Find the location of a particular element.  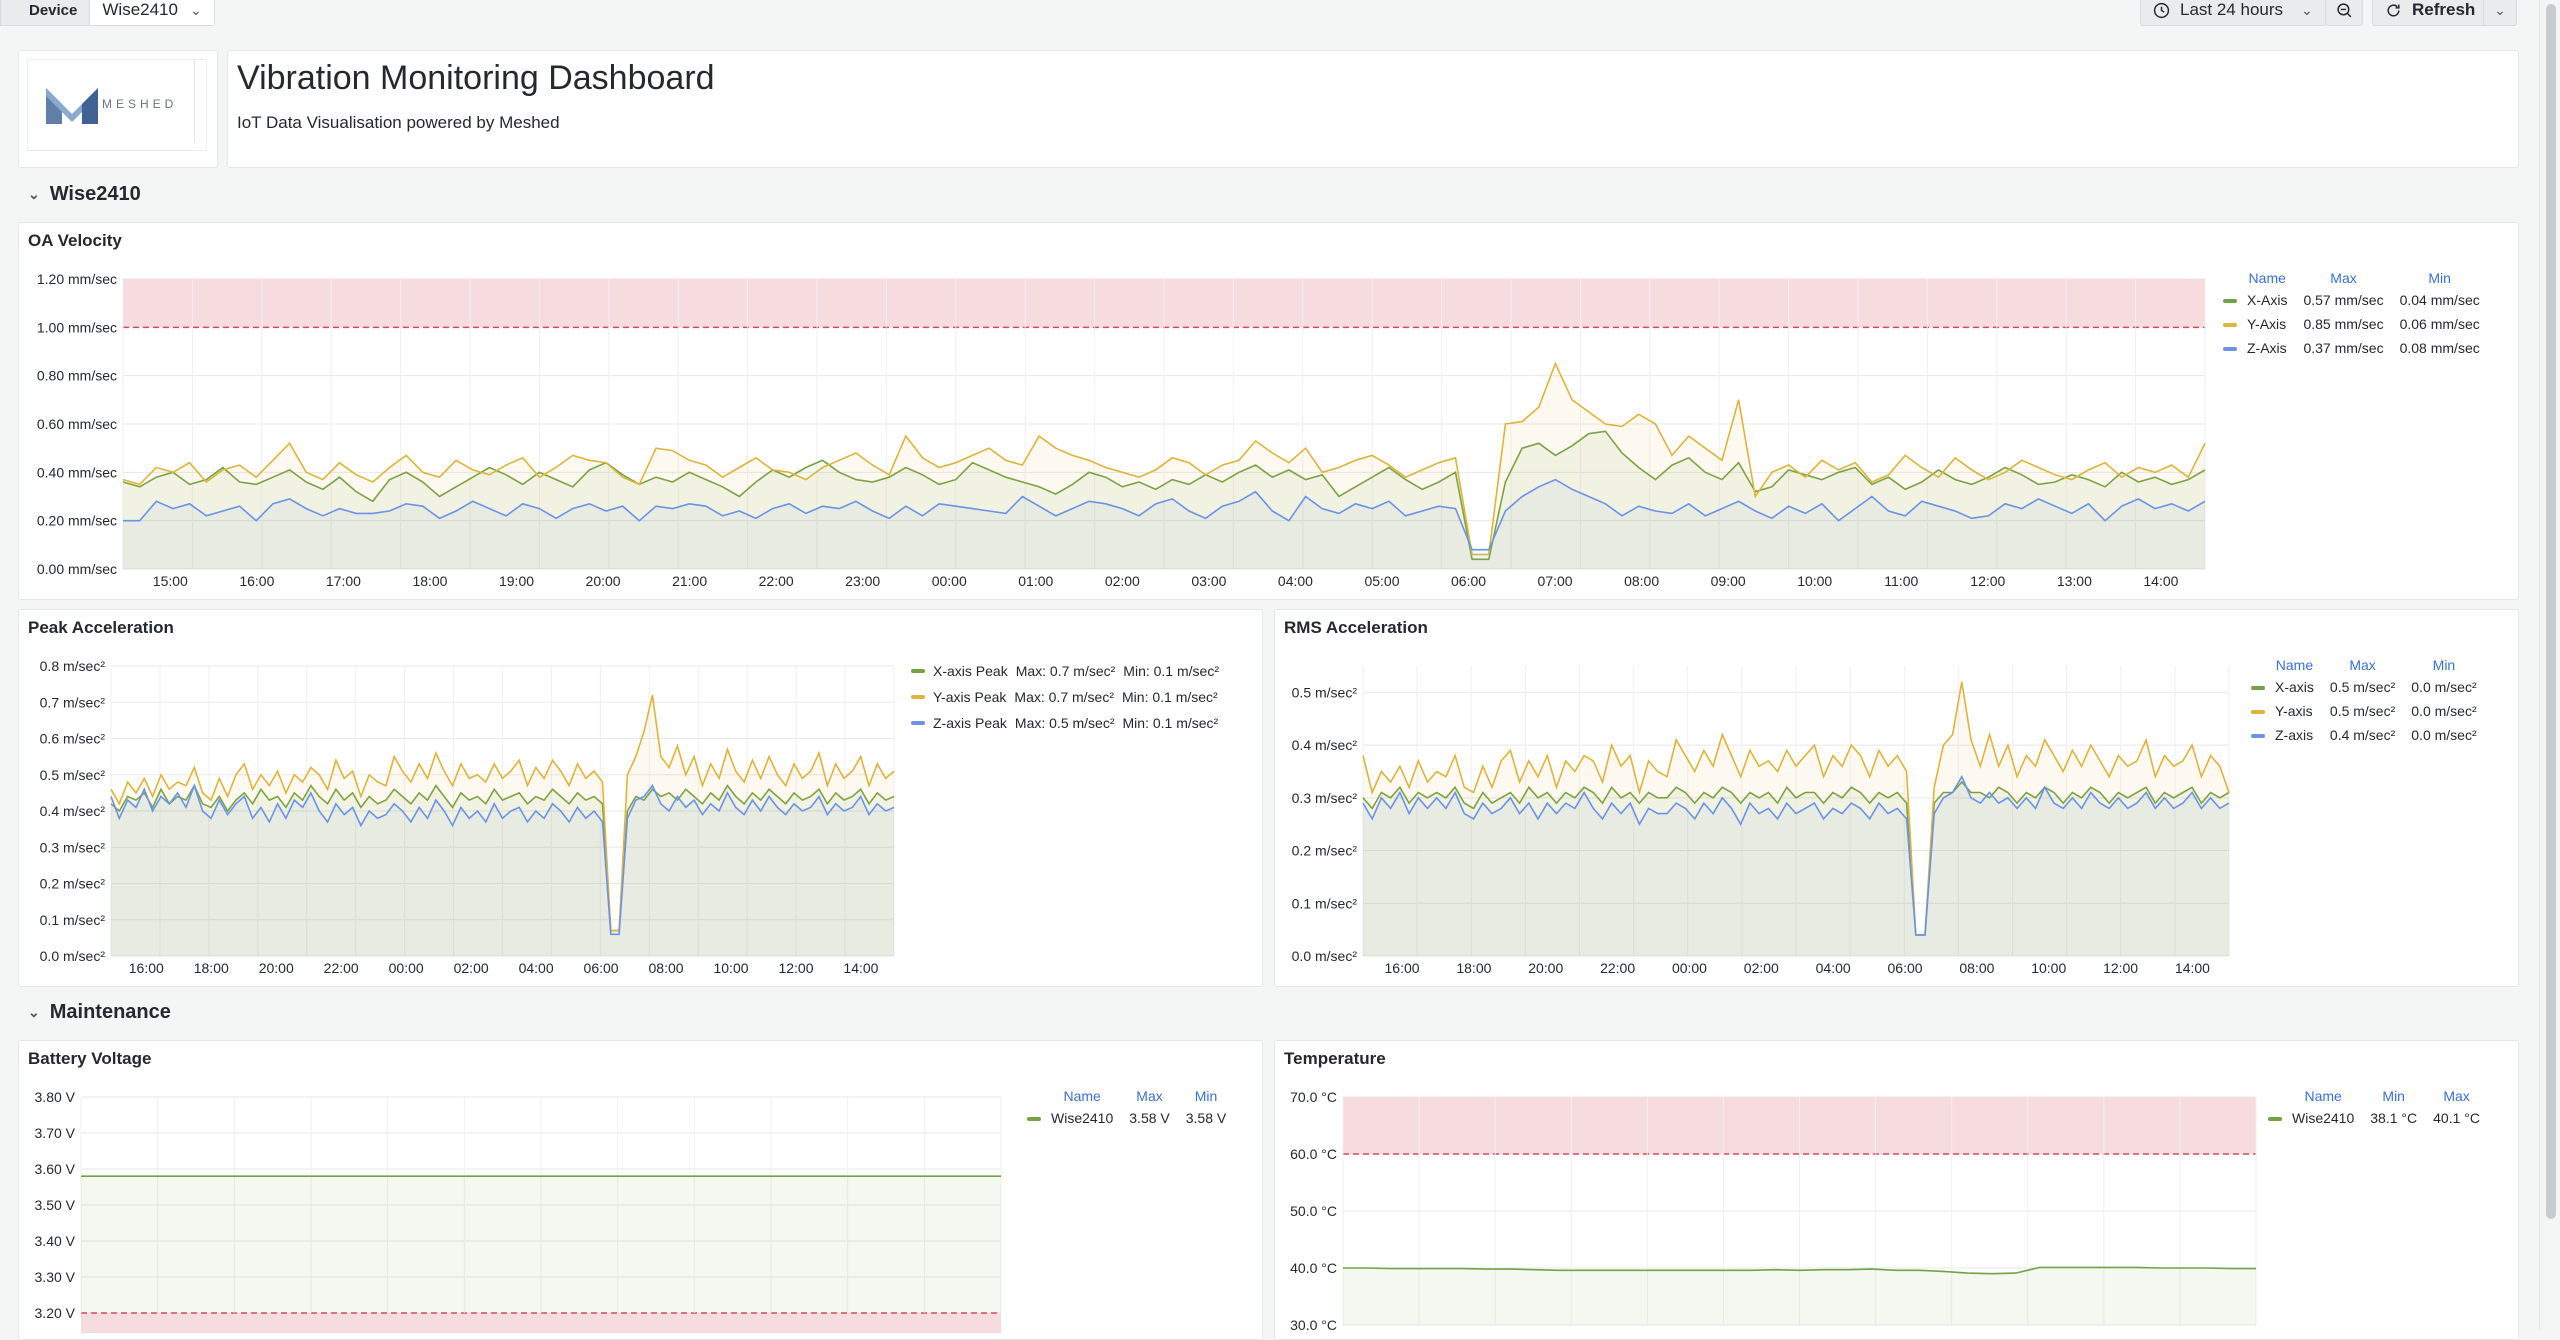

series-line-z-axis-peak is located at coordinates (502, 859).